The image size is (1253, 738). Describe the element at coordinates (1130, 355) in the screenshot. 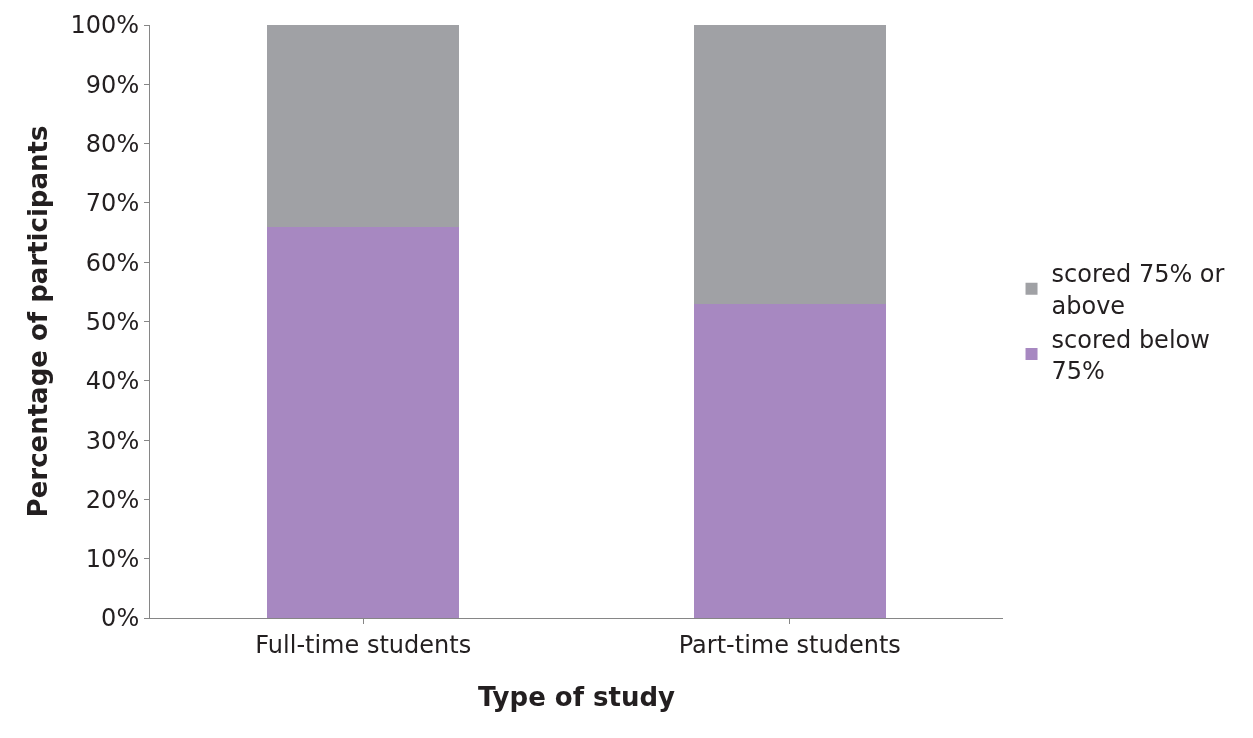

I see `legend-label: scored below 75%` at that location.